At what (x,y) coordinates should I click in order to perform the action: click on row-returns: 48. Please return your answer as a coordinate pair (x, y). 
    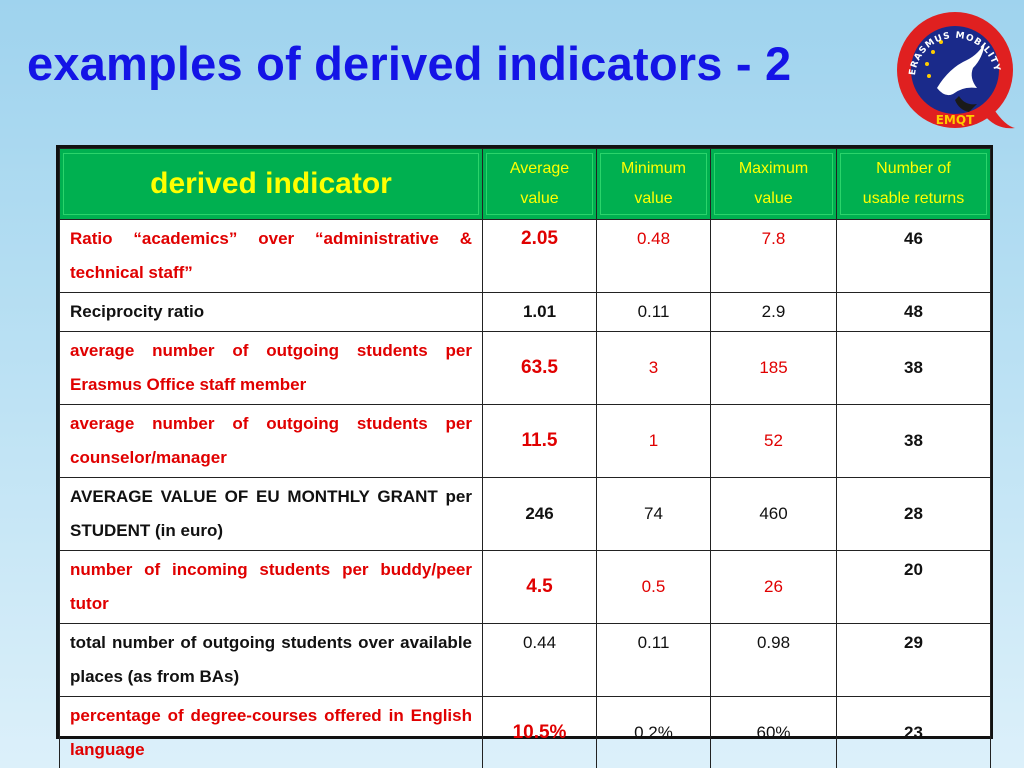
    Looking at the image, I should click on (913, 312).